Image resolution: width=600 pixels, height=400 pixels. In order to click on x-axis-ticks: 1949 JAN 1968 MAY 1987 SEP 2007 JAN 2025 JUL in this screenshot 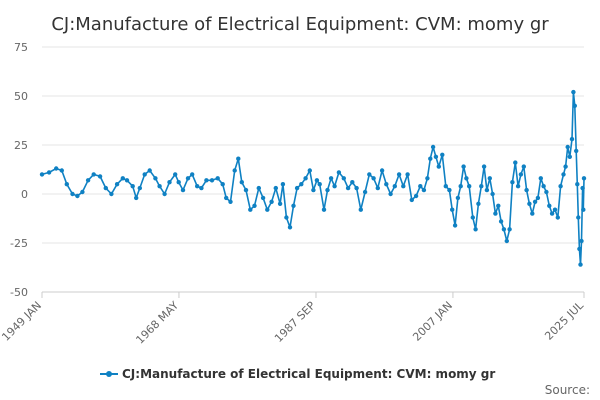, I will do `click(293, 319)`.